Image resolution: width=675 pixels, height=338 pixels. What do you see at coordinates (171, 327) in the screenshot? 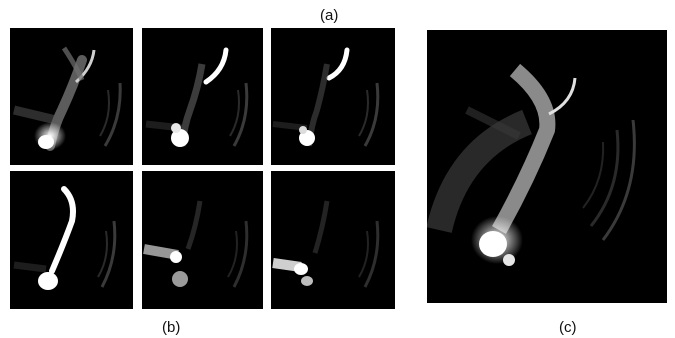
I see `label-b: (b)` at bounding box center [171, 327].